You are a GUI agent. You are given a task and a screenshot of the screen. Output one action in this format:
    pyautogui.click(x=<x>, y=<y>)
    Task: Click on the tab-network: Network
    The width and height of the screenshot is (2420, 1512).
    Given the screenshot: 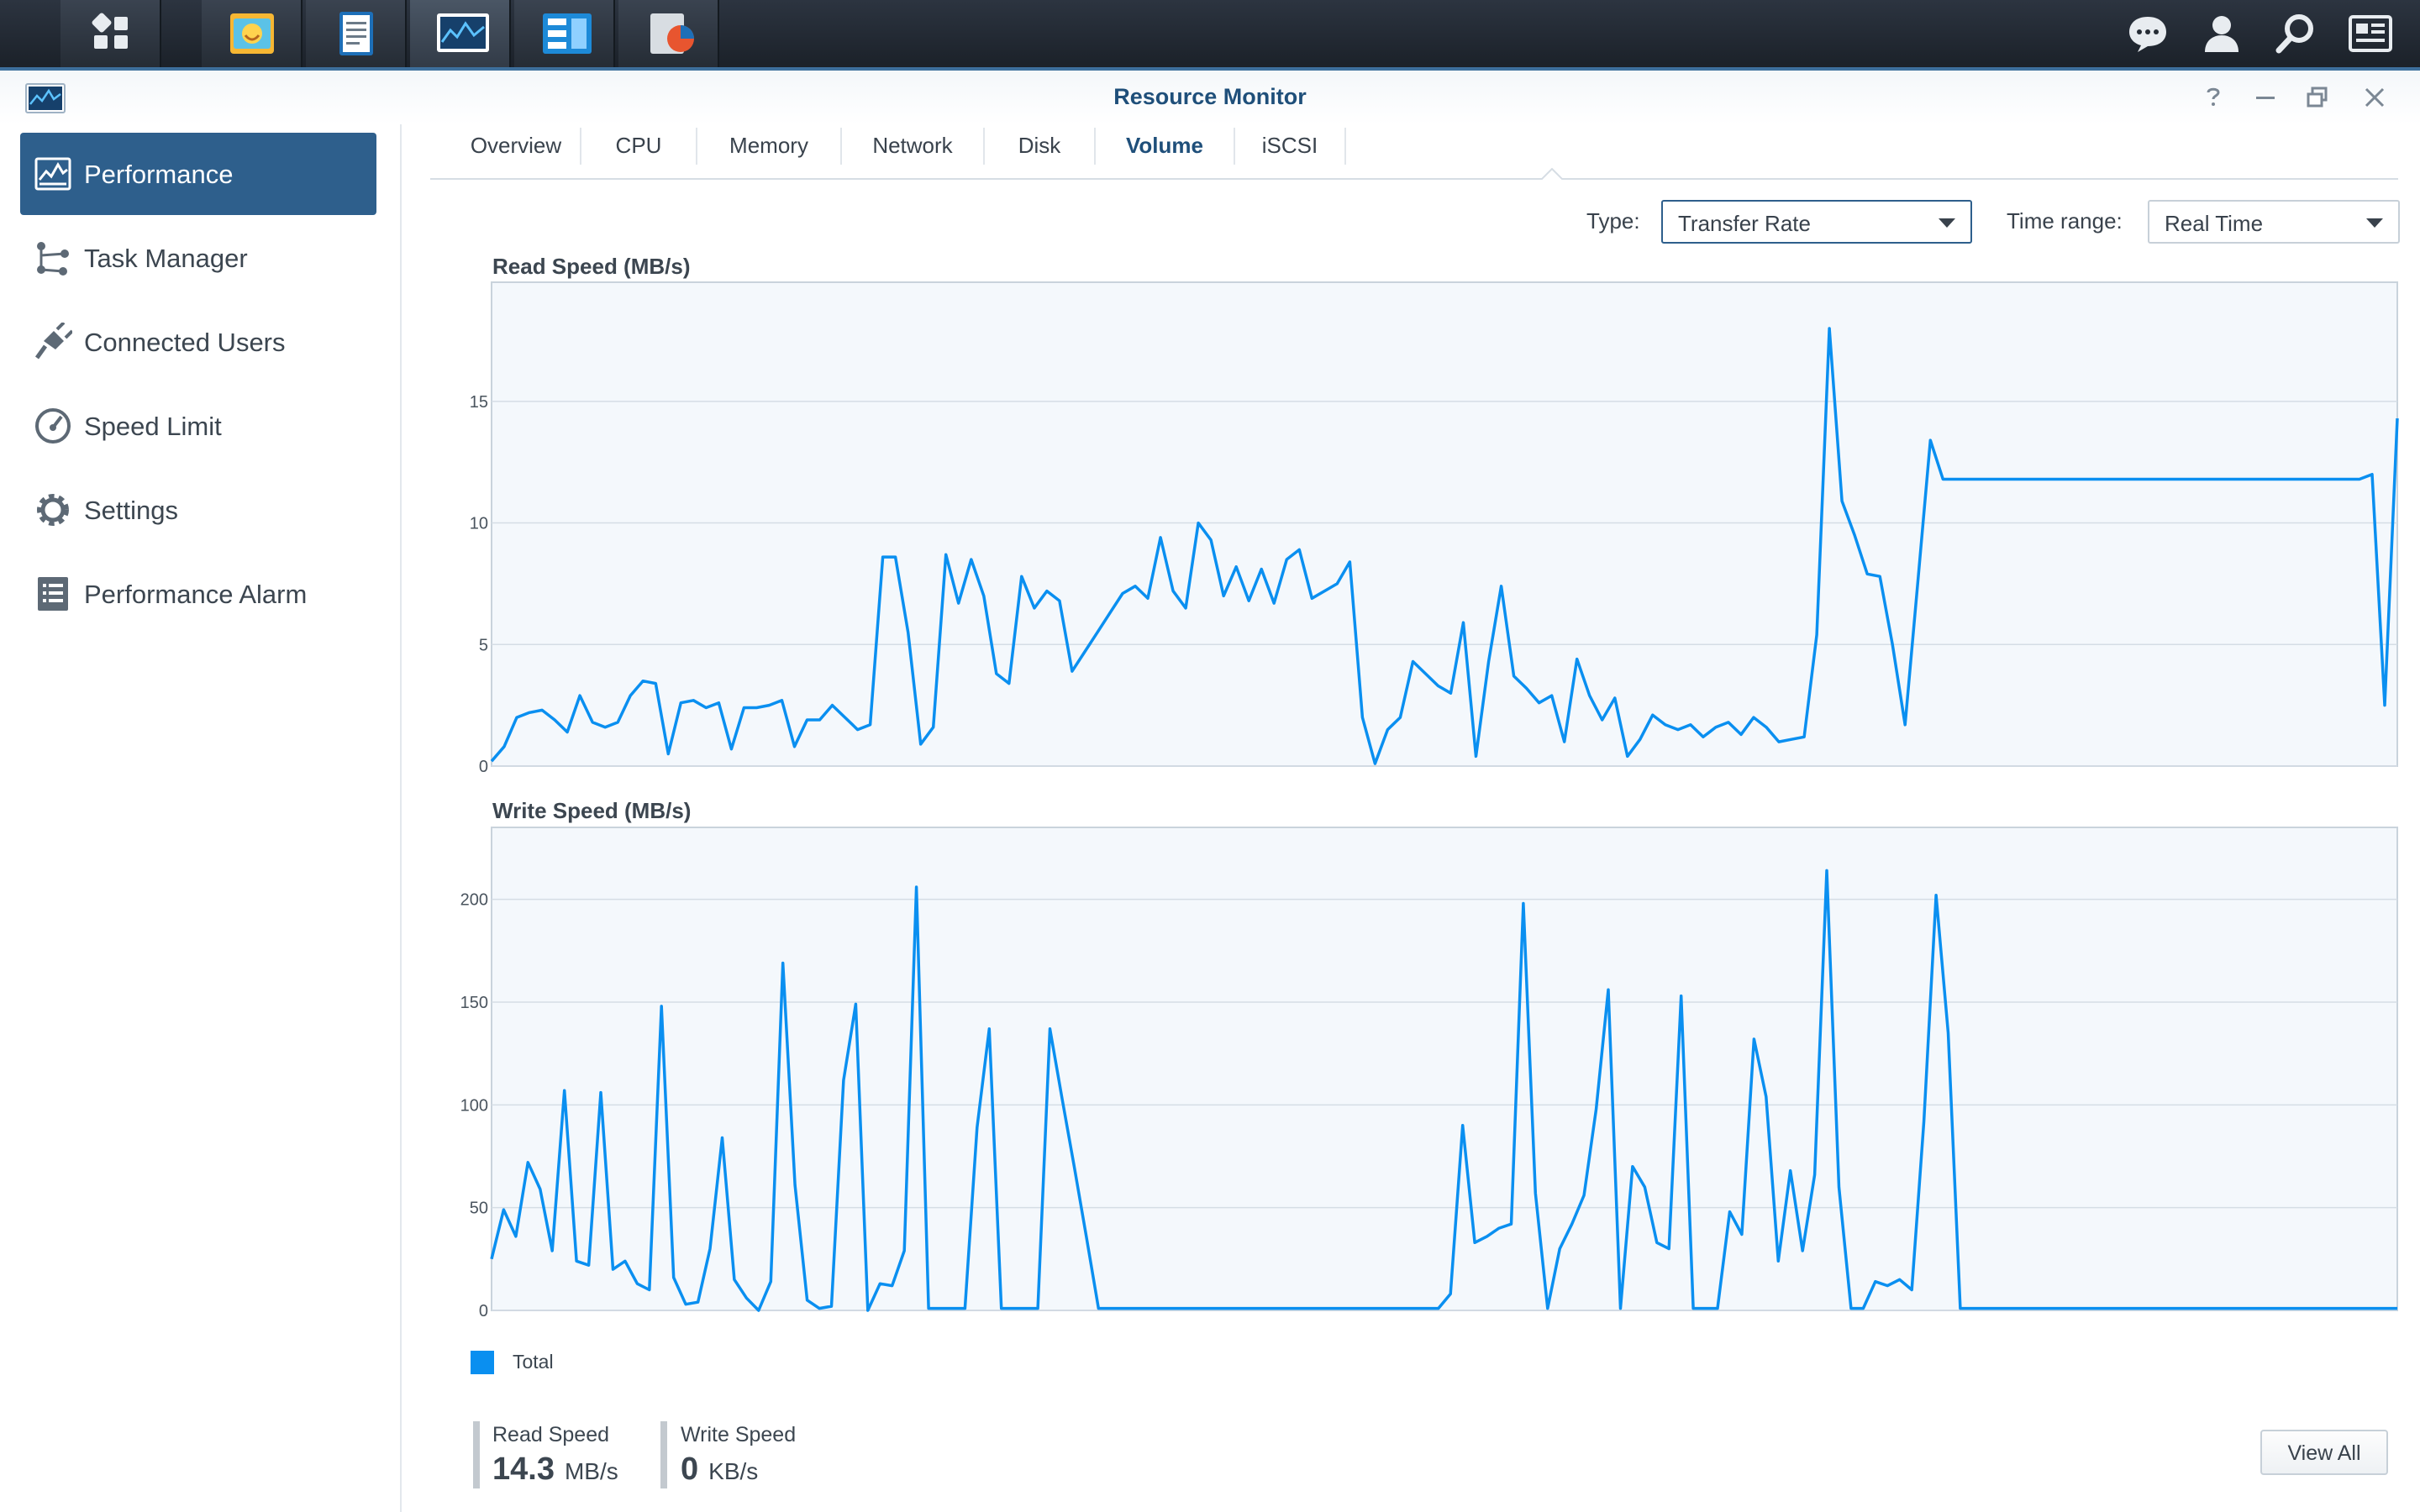 What is the action you would take?
    pyautogui.click(x=912, y=145)
    